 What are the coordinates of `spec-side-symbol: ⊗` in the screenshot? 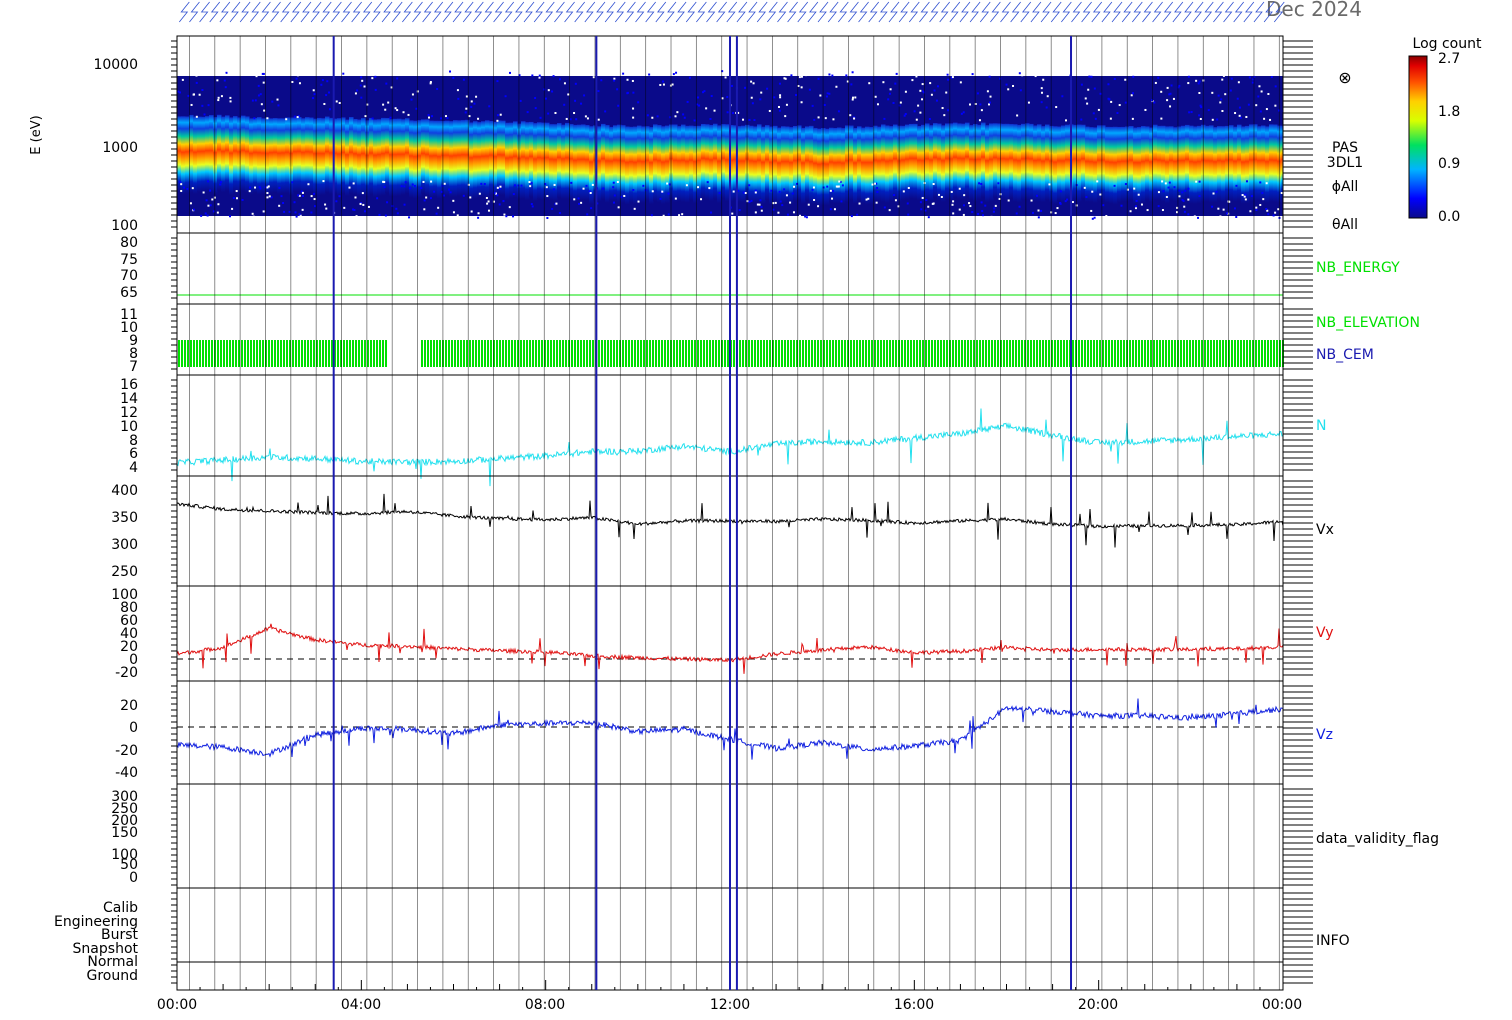 It's located at (1344, 77).